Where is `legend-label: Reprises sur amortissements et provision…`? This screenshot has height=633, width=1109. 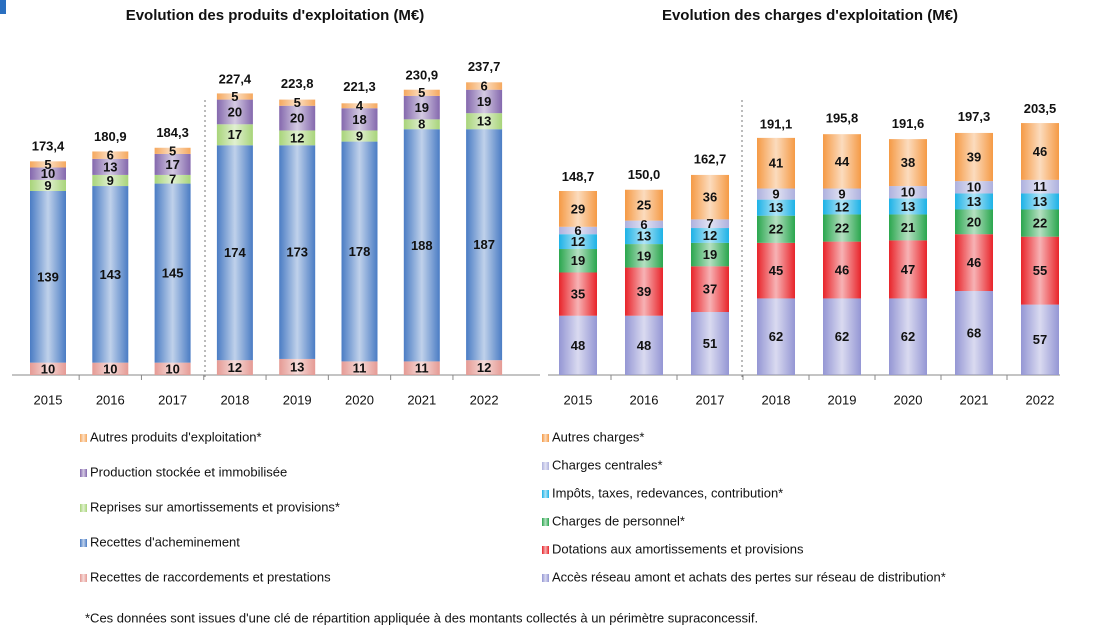
legend-label: Reprises sur amortissements et provision… is located at coordinates (215, 506).